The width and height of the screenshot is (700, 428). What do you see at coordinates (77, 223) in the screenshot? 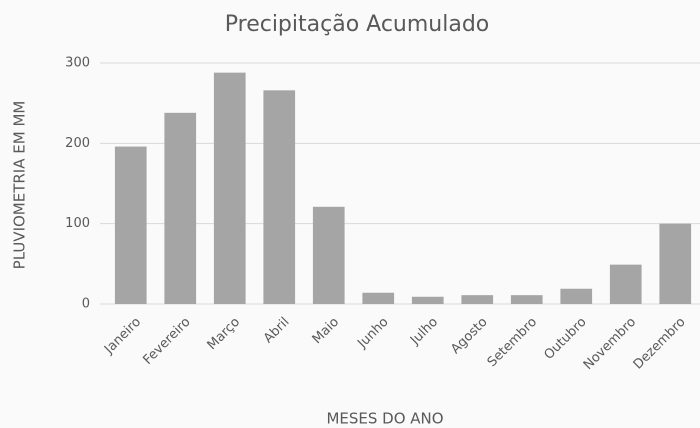
I see `y-tick-label: 100` at bounding box center [77, 223].